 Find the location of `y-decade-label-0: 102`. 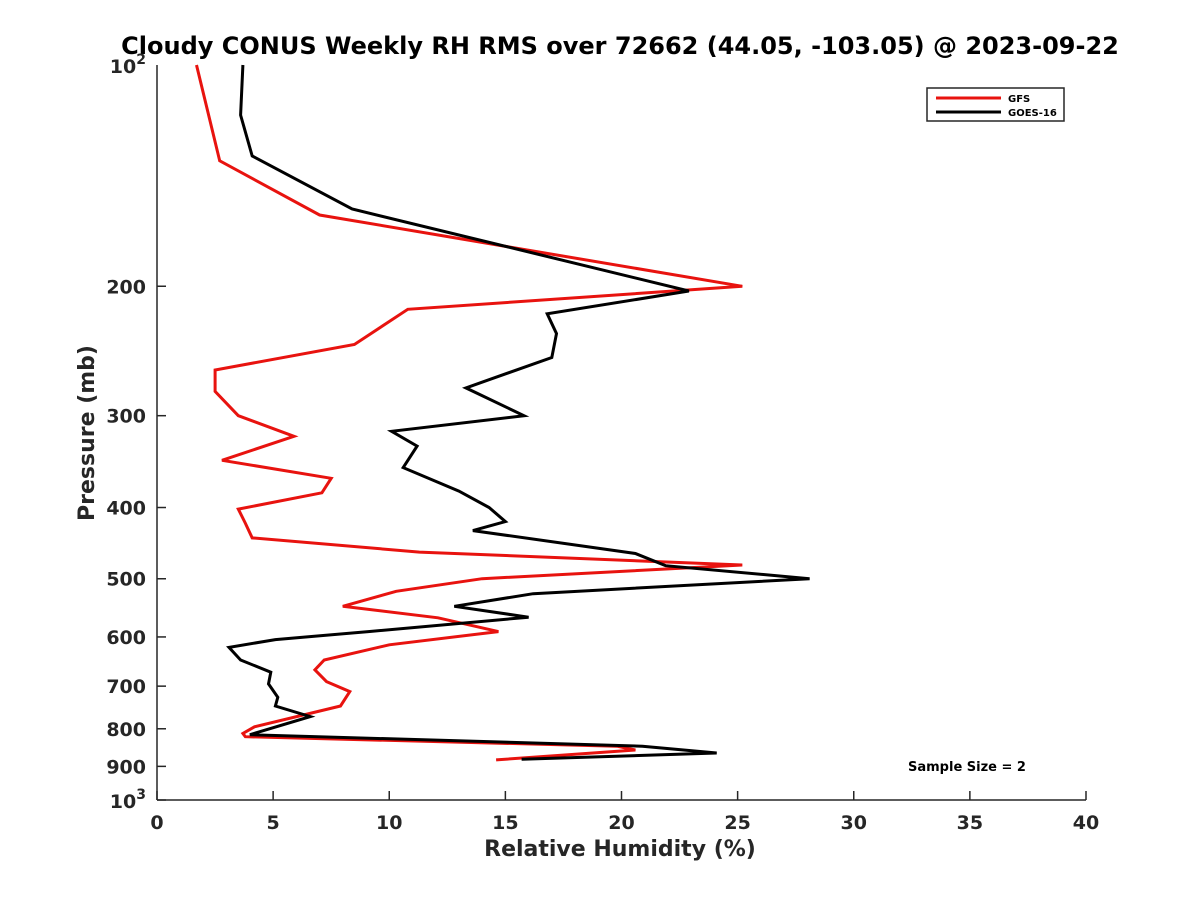

y-decade-label-0: 102 is located at coordinates (128, 65).